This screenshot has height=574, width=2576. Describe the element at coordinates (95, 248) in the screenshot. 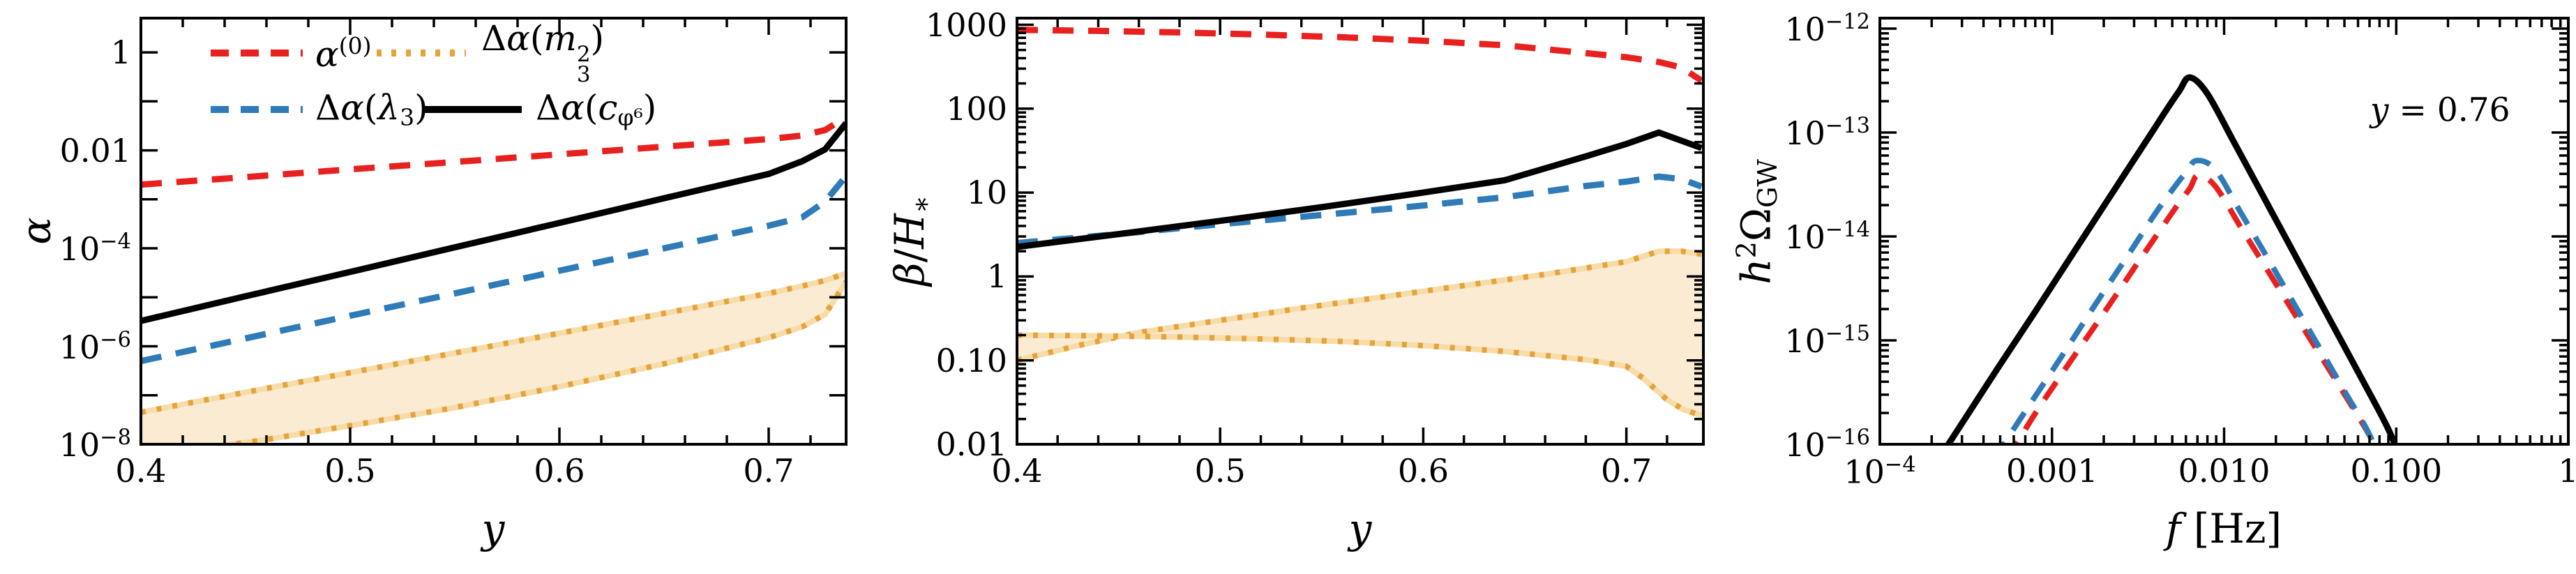

I see `alpha-vs-y-ytick-label: 10⁻⁴` at that location.